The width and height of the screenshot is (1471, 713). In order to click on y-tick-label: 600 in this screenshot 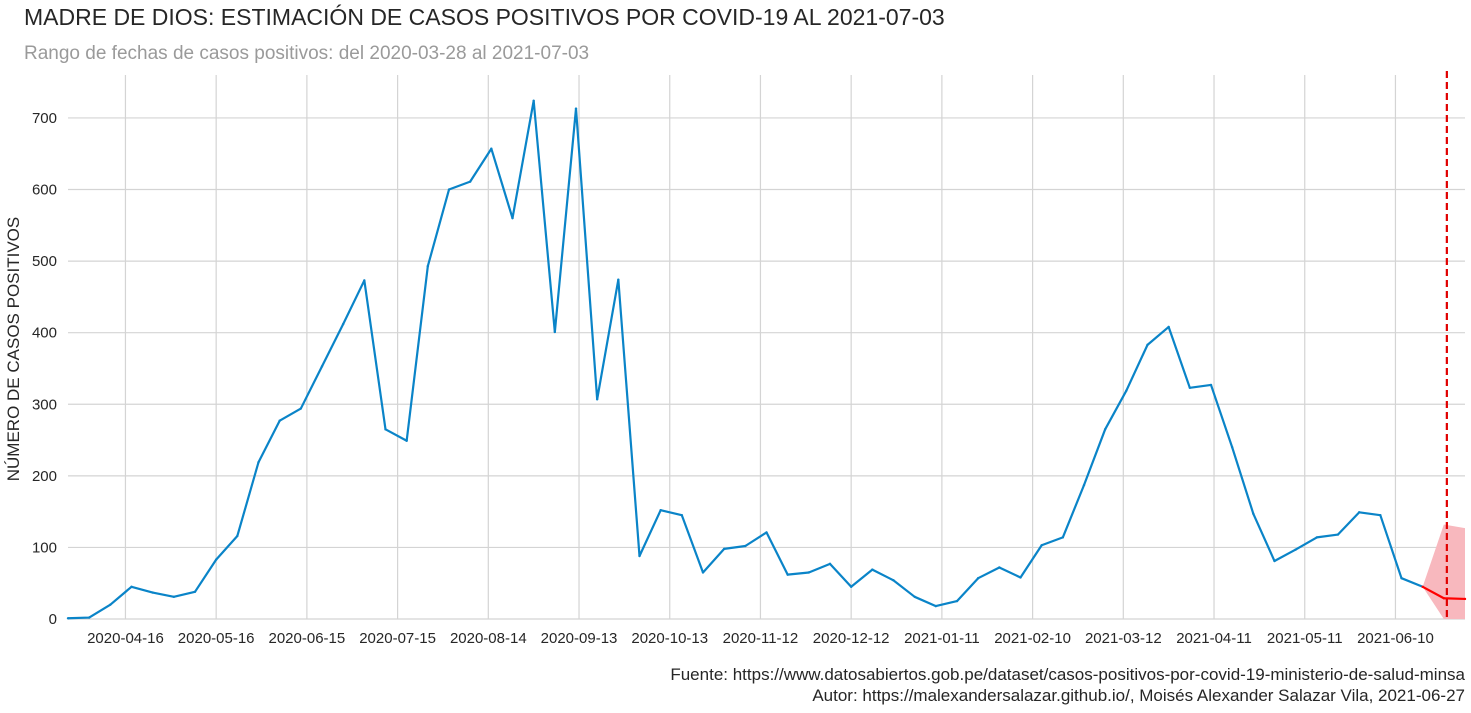, I will do `click(44, 190)`.